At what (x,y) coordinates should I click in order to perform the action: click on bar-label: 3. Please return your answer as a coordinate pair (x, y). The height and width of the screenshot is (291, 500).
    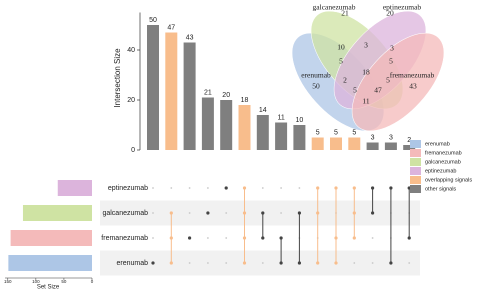
    Looking at the image, I should click on (373, 137).